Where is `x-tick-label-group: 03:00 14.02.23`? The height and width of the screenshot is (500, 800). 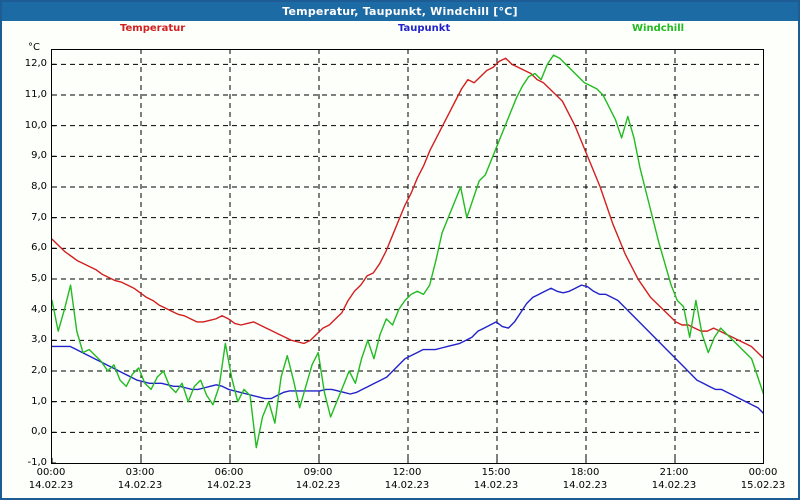
x-tick-label-group: 03:00 14.02.23 is located at coordinates (140, 479).